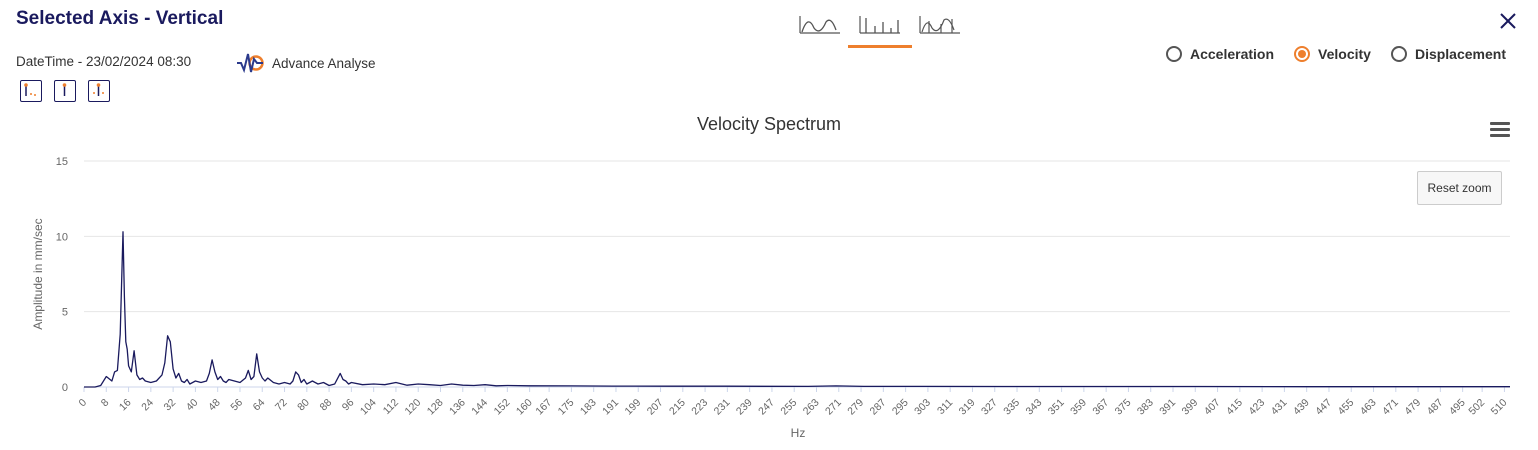 Image resolution: width=1538 pixels, height=450 pixels. Describe the element at coordinates (744, 407) in the screenshot. I see `x-tick-label: 239` at that location.